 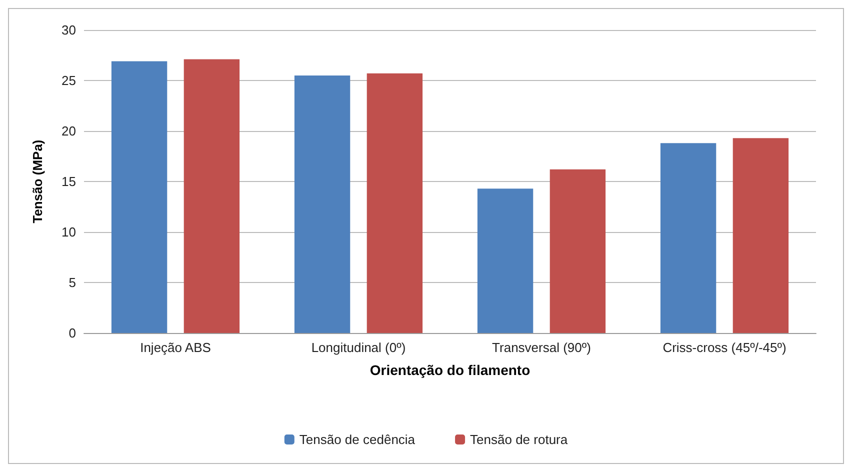 I want to click on y-tick-label: 0, so click(x=72, y=333).